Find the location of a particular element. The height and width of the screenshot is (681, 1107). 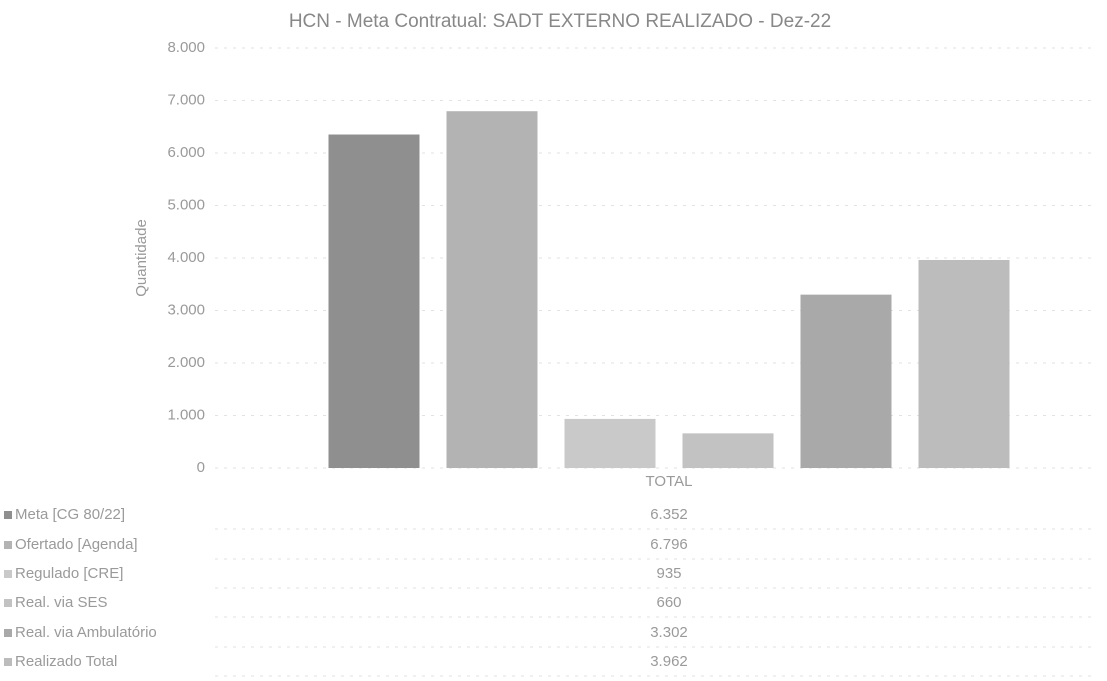

y-tick-label: 3.000 is located at coordinates (186, 309).